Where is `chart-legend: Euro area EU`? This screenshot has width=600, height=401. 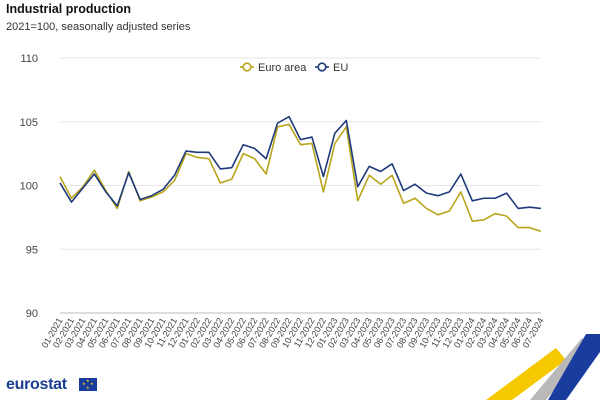
chart-legend: Euro area EU is located at coordinates (294, 68).